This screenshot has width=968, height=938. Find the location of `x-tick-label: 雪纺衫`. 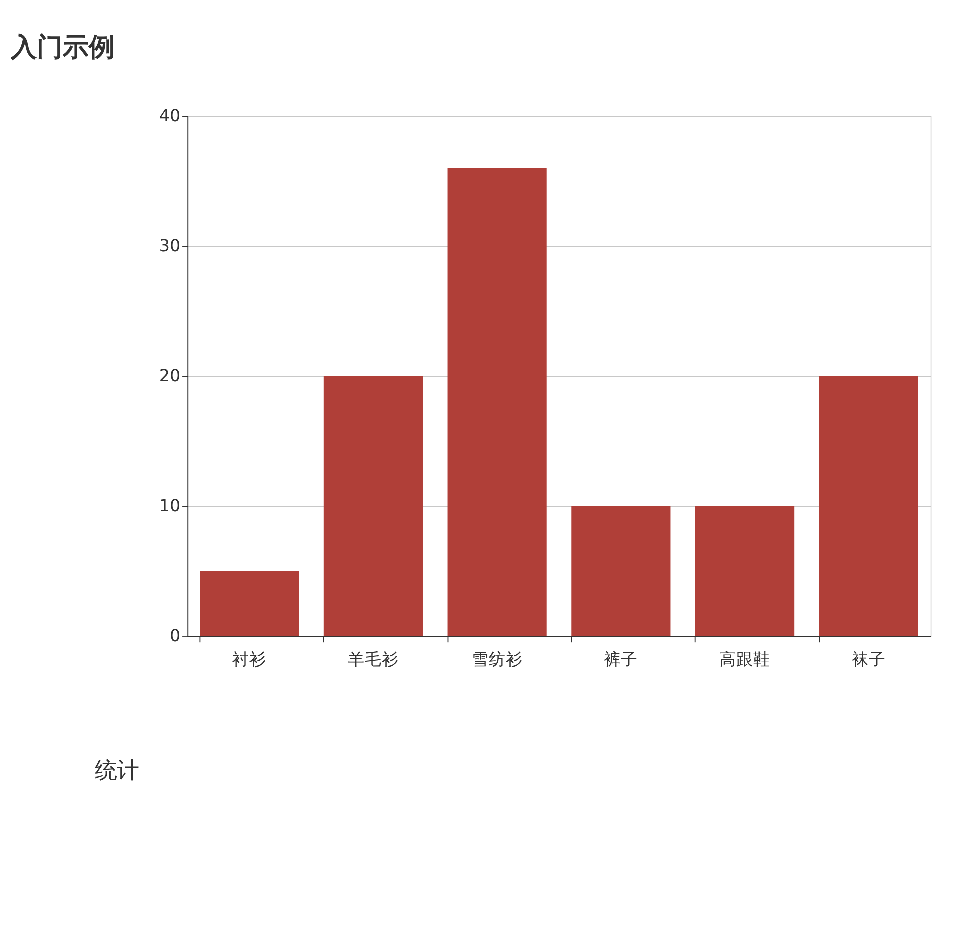

x-tick-label: 雪纺衫 is located at coordinates (497, 658).